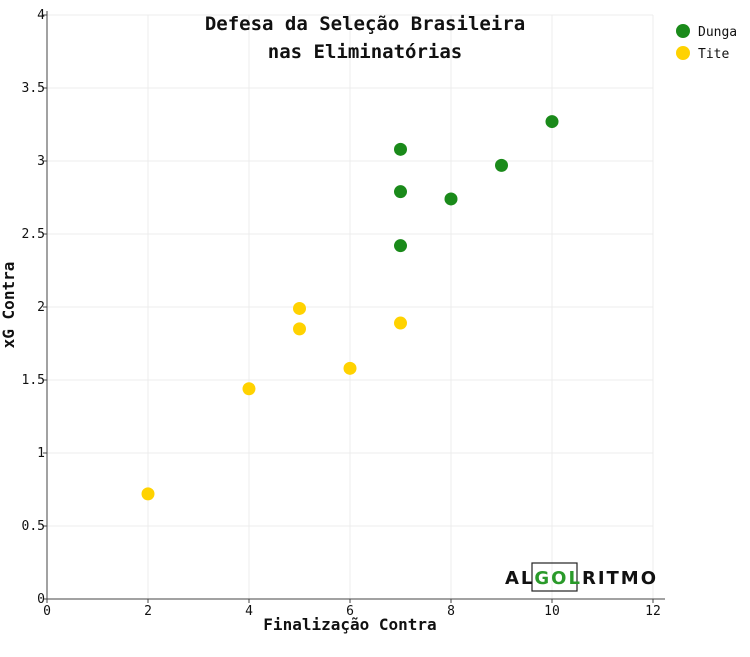 Image resolution: width=750 pixels, height=657 pixels. Describe the element at coordinates (33, 88) in the screenshot. I see `y-tick-label-7: 3.5` at that location.